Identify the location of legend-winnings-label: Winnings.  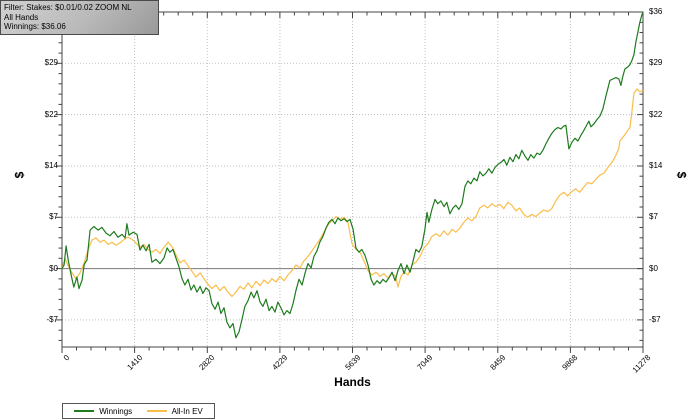
(116, 411).